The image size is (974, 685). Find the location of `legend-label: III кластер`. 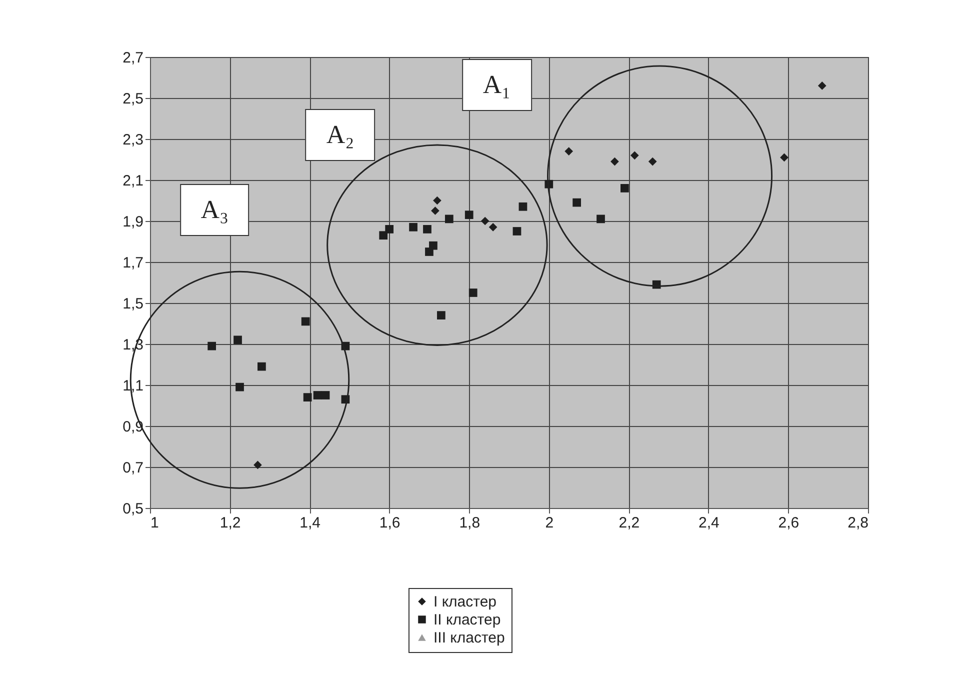

legend-label: III кластер is located at coordinates (469, 638).